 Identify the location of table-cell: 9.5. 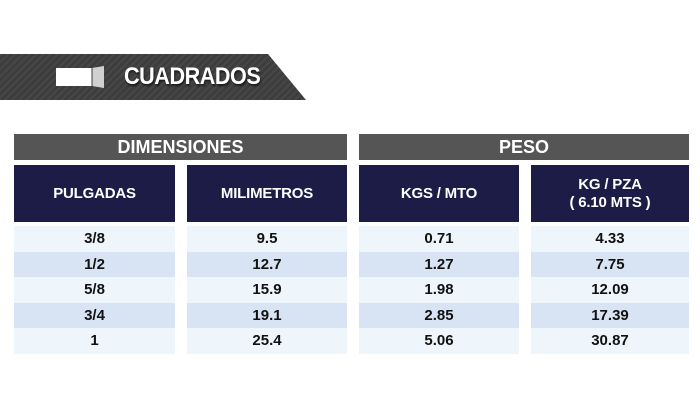
(267, 239).